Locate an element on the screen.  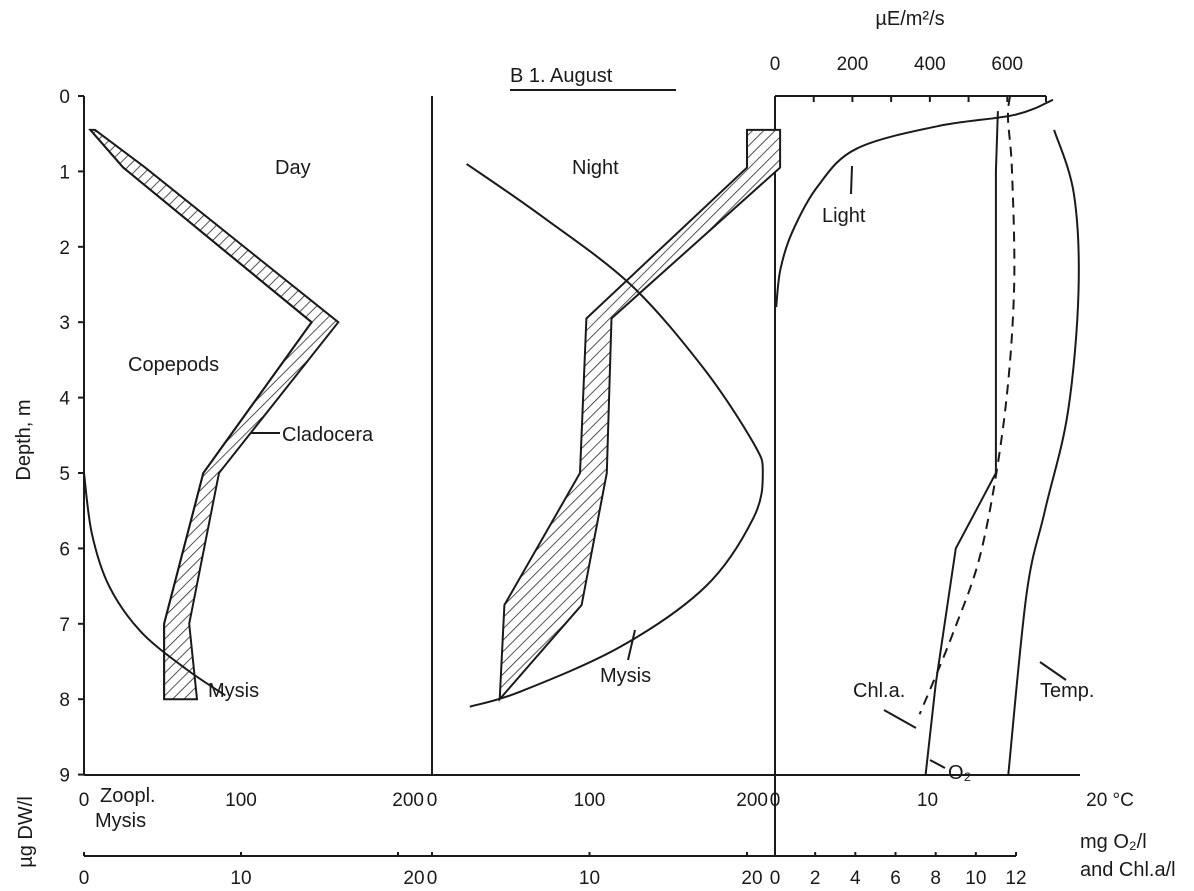
o2-annotation: O₂ is located at coordinates (959, 773).